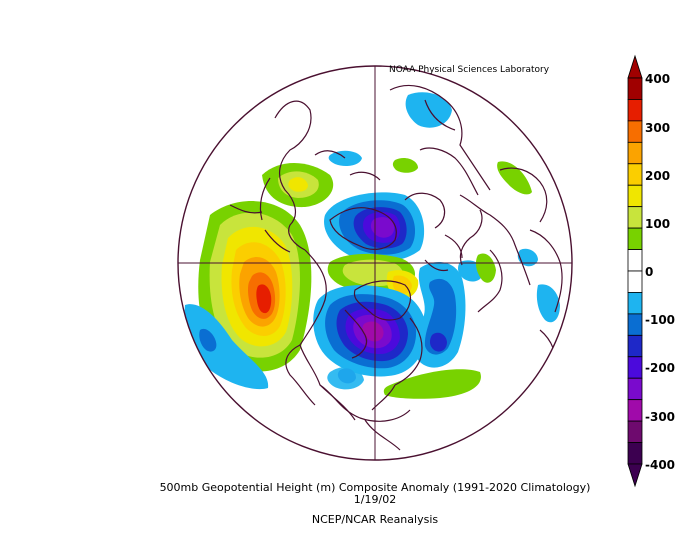 The height and width of the screenshot is (542, 700). Describe the element at coordinates (658, 79) in the screenshot. I see `colorbar-label-400: 400` at that location.